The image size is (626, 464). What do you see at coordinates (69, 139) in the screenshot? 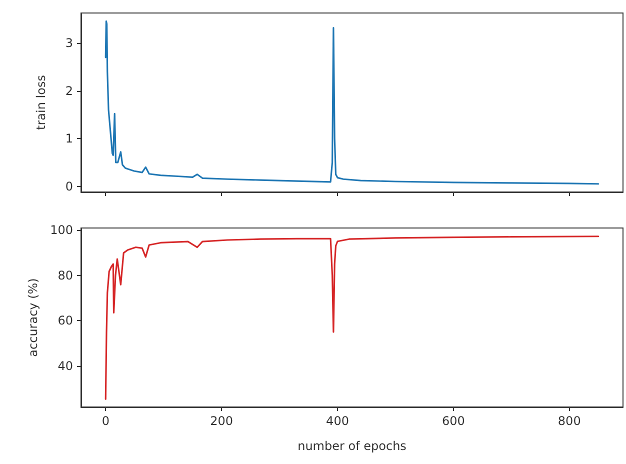
I see `y-tick-label: 1` at bounding box center [69, 139].